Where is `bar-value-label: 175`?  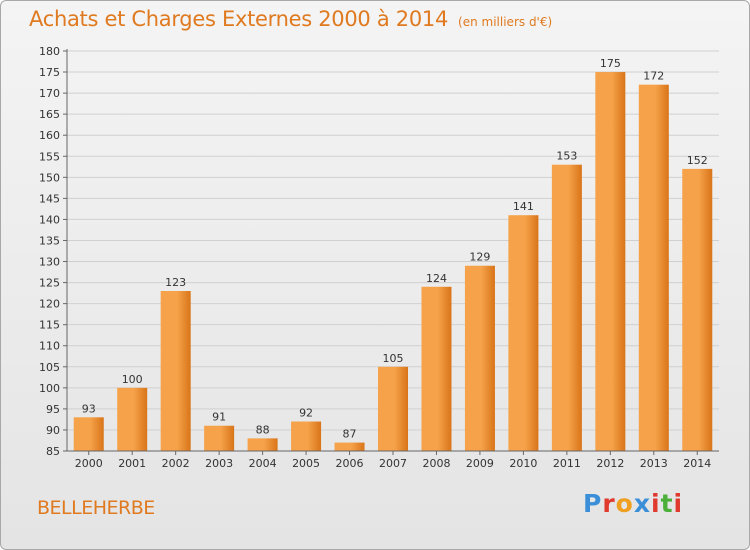
bar-value-label: 175 is located at coordinates (610, 63).